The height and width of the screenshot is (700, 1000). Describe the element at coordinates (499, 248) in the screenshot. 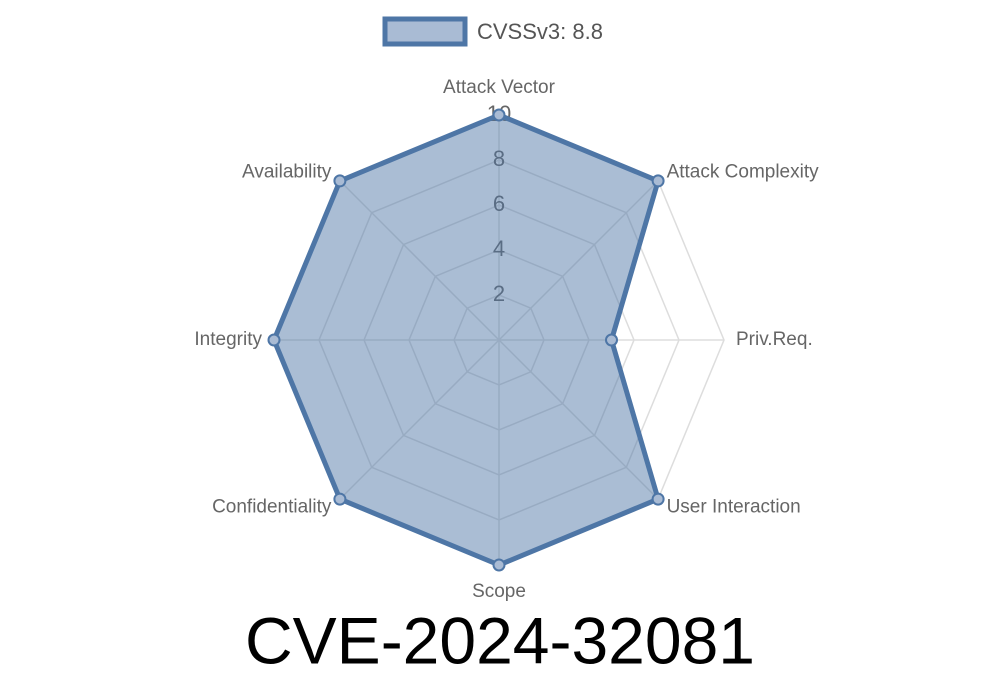

I see `r-tick-label: 4` at that location.